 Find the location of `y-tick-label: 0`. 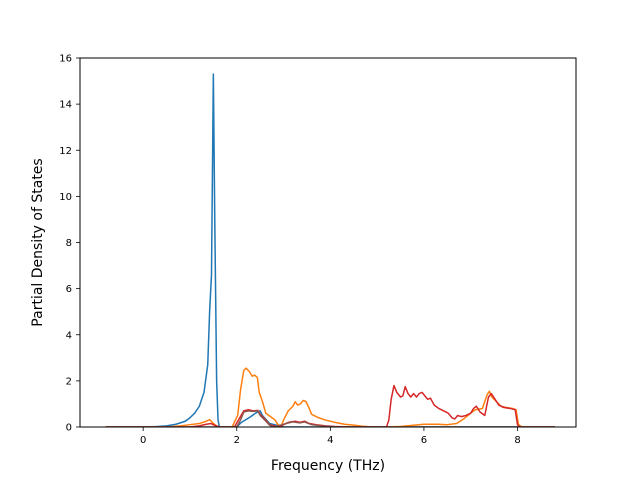

y-tick-label: 0 is located at coordinates (69, 428).